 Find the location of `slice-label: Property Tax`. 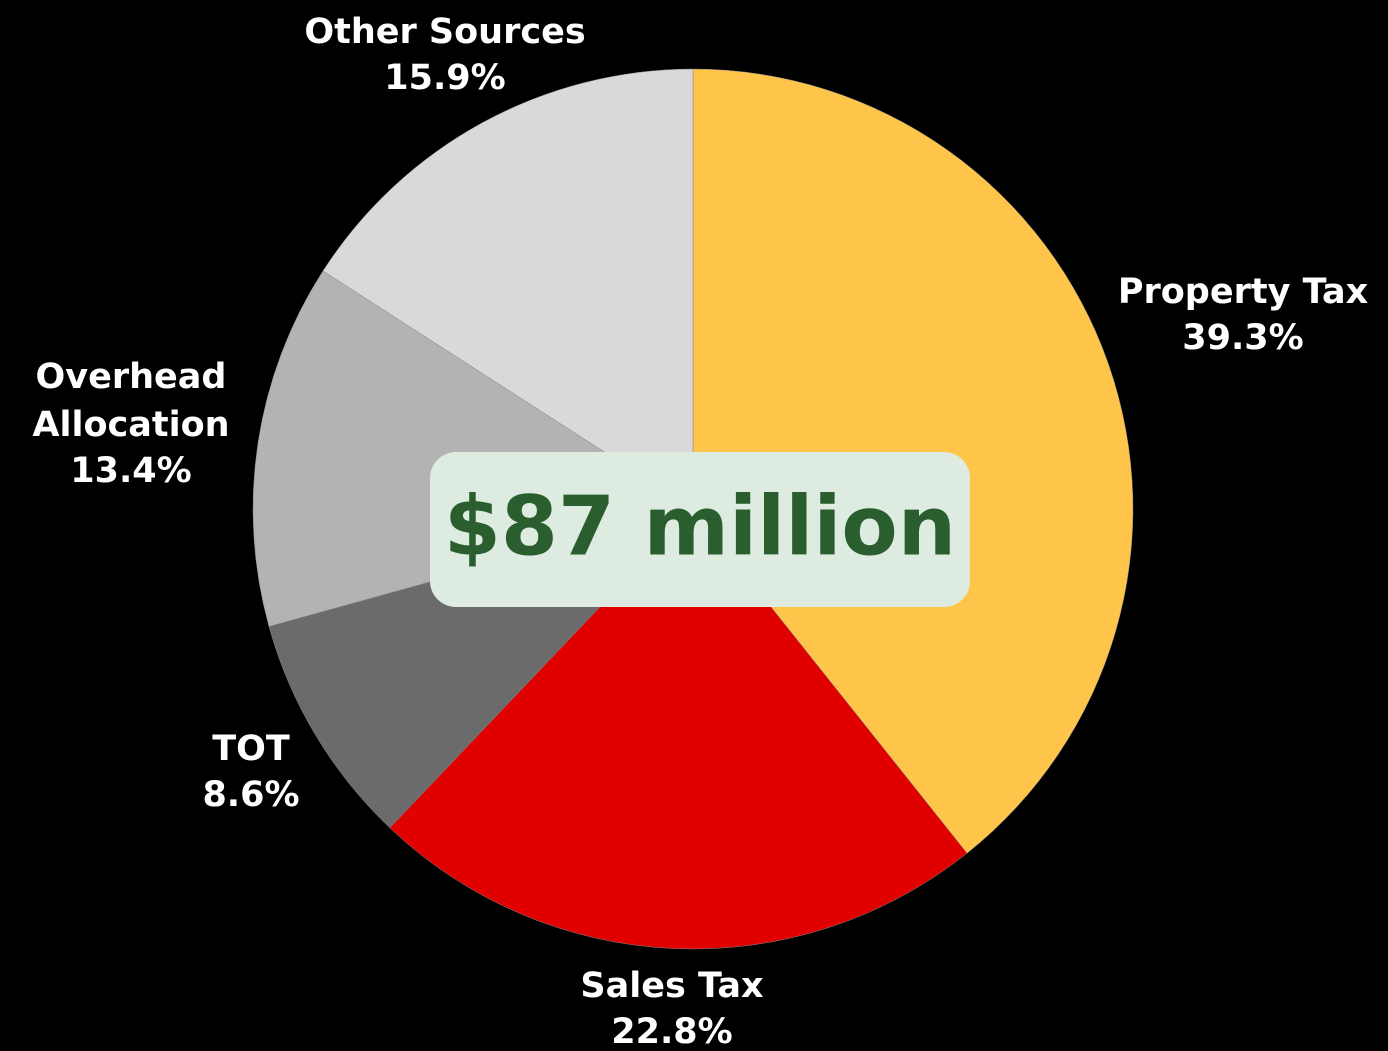

slice-label: Property Tax is located at coordinates (1243, 292).